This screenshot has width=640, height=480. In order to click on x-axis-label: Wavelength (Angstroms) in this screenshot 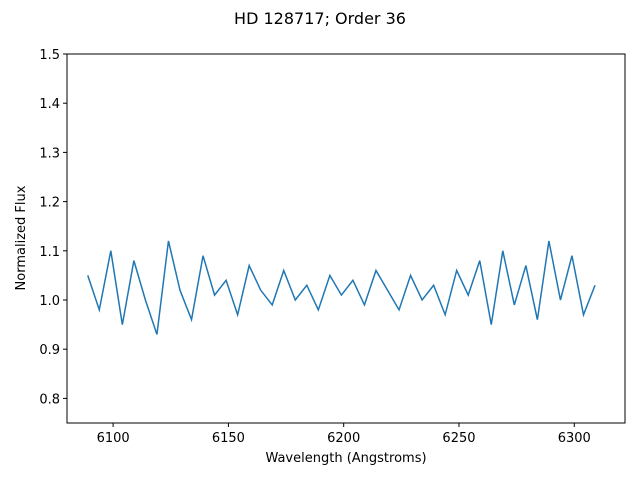, I will do `click(345, 458)`.